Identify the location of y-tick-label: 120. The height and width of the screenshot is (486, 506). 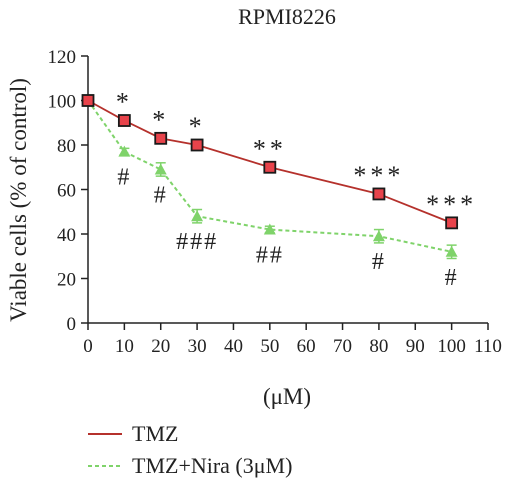
(62, 57).